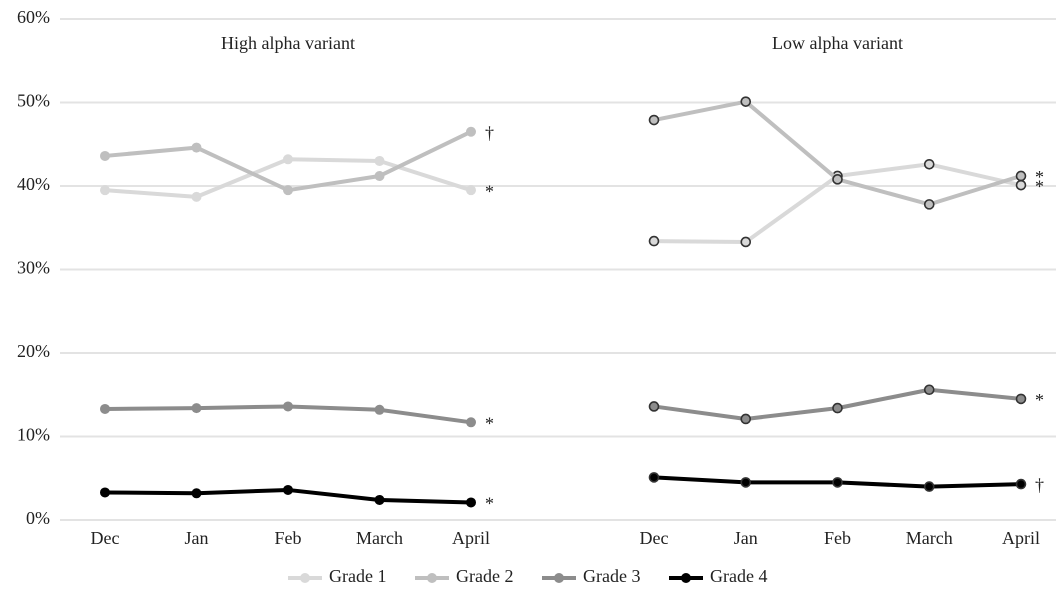 Image resolution: width=1056 pixels, height=591 pixels. I want to click on y-tick-label: 30%, so click(33, 268).